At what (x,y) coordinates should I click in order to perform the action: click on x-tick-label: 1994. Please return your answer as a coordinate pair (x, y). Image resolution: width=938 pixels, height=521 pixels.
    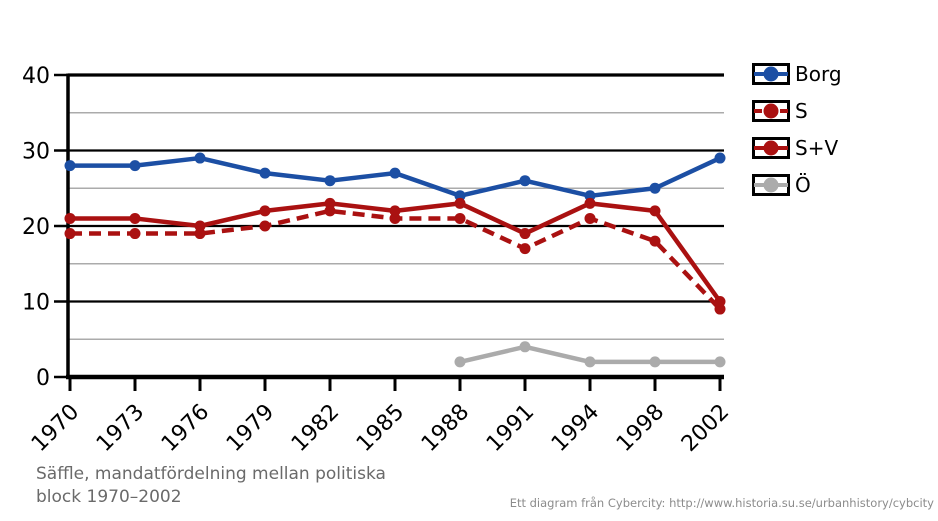
    Looking at the image, I should click on (575, 427).